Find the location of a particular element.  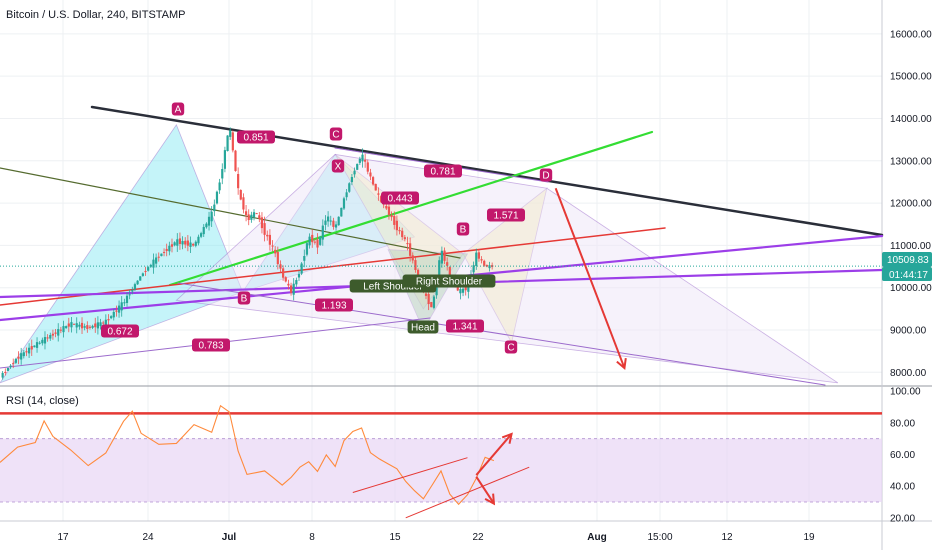

rsi-wedge-top is located at coordinates (410, 475).